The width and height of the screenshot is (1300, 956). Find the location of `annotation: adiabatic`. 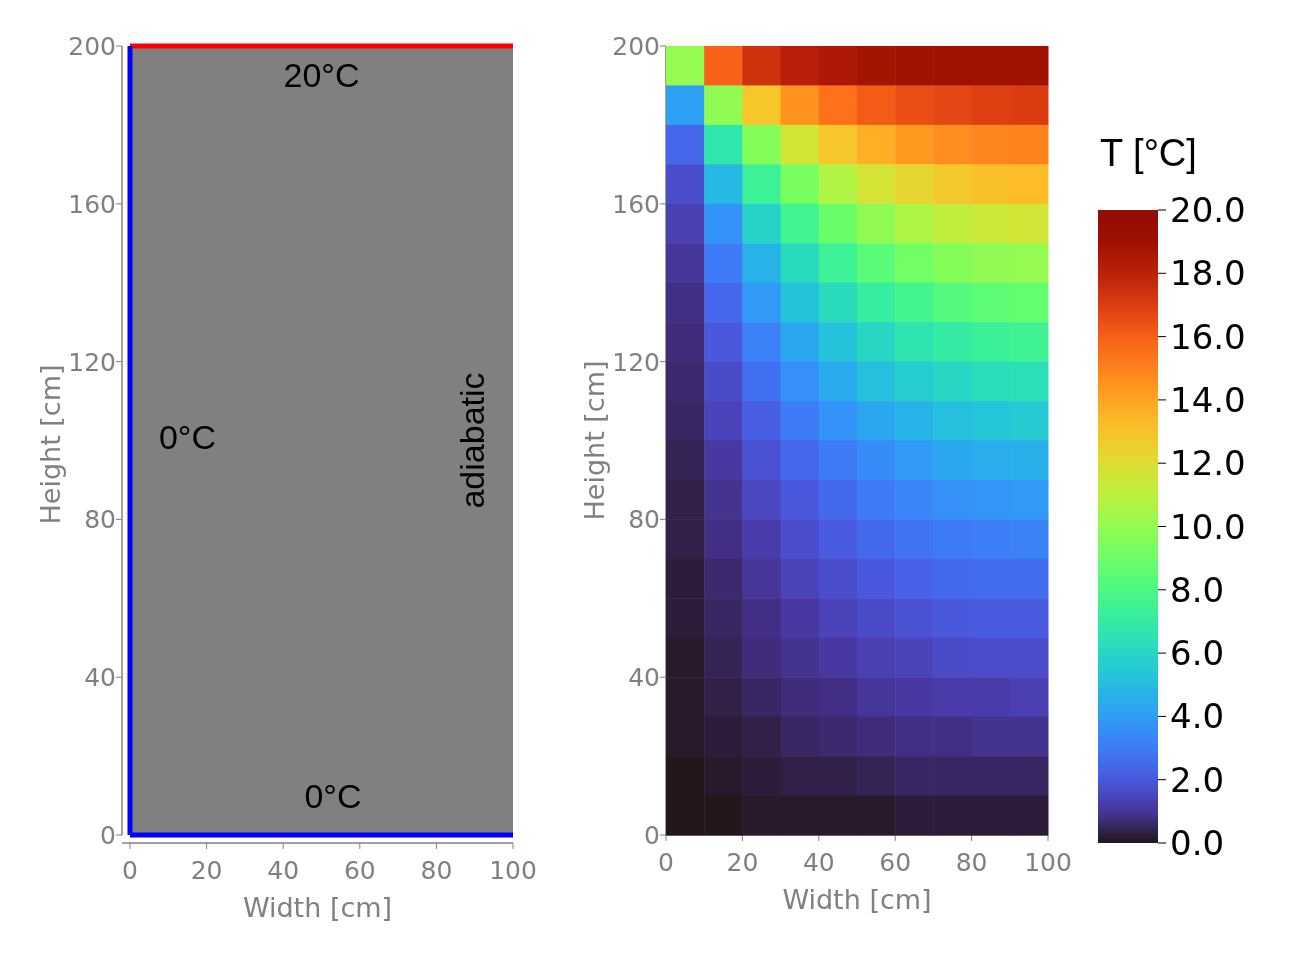

annotation: adiabatic is located at coordinates (471, 440).